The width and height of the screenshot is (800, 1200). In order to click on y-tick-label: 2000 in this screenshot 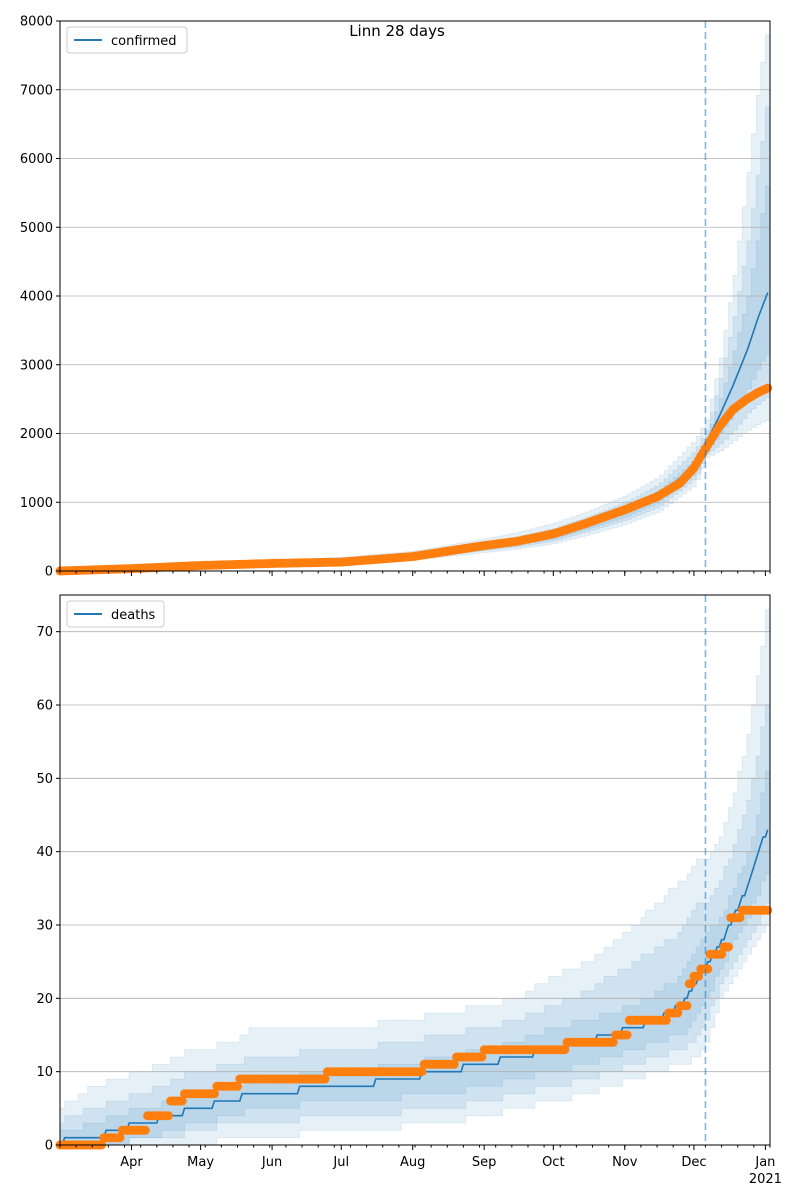, I will do `click(36, 434)`.